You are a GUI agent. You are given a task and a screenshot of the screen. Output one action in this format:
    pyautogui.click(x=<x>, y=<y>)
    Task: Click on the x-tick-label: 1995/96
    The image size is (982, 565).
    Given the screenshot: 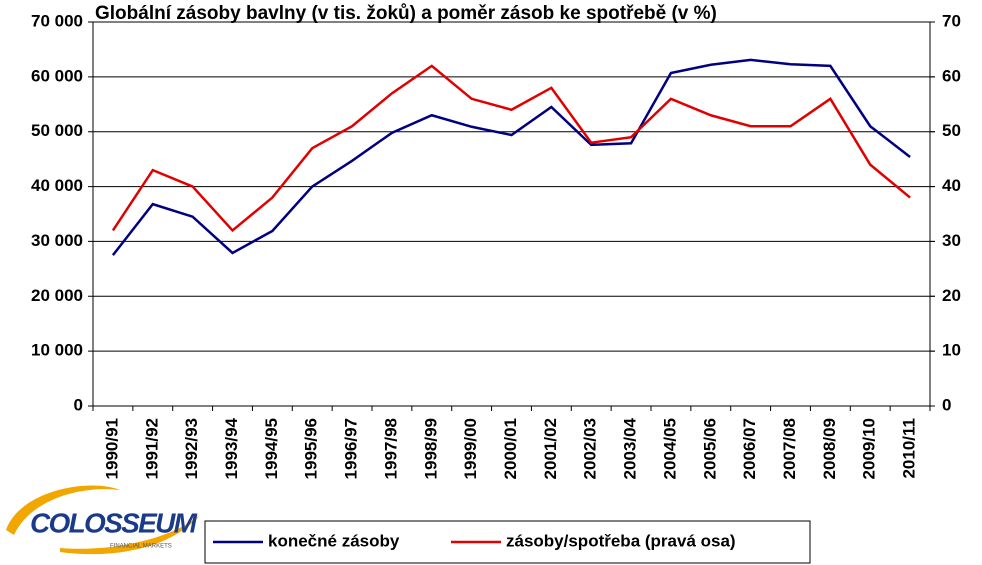 What is the action you would take?
    pyautogui.click(x=311, y=448)
    